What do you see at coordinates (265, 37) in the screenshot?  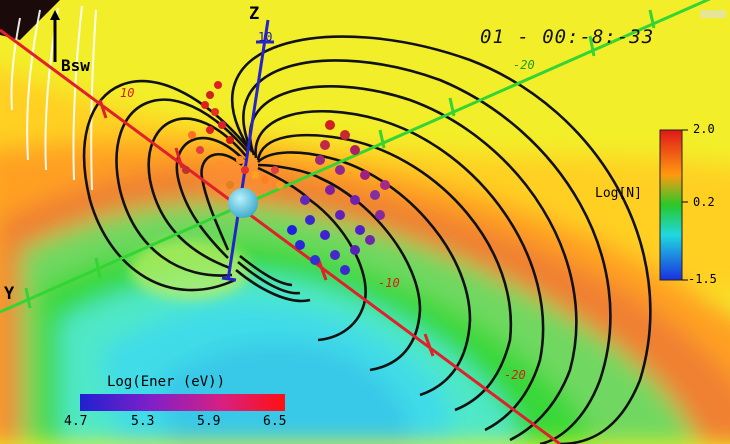 I see `z-axis-tick: 10` at bounding box center [265, 37].